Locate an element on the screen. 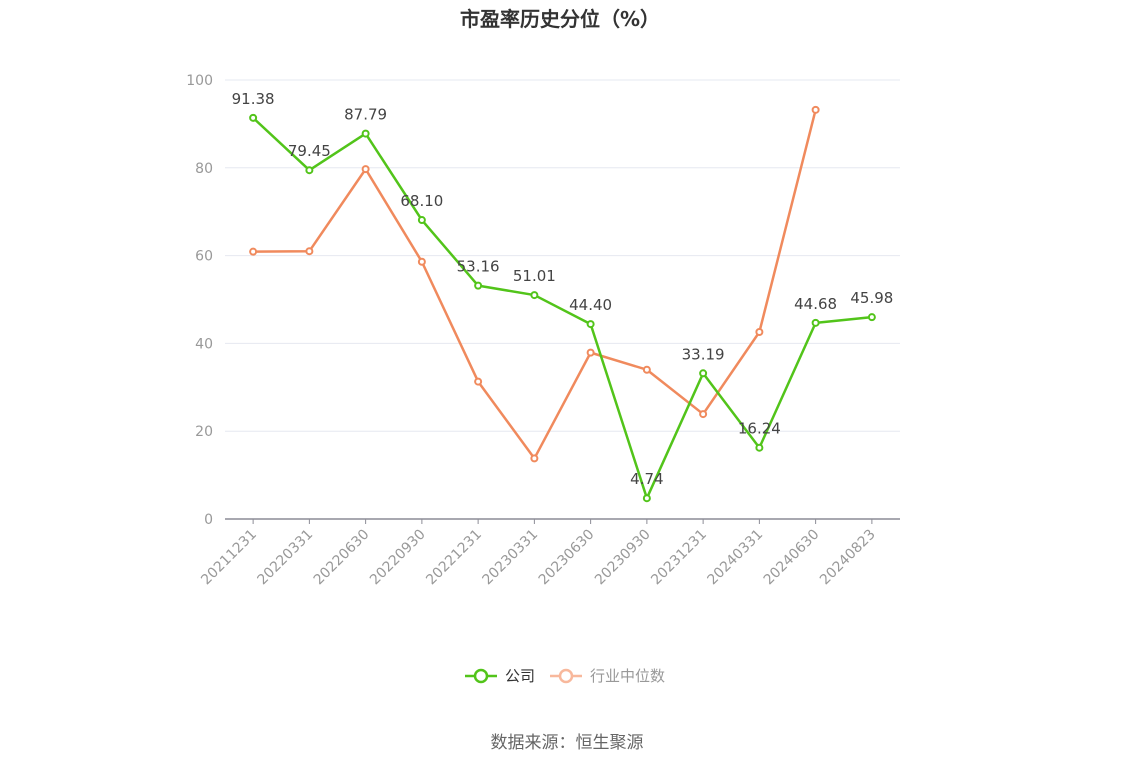 Image resolution: width=1134 pixels, height=766 pixels. source-note: 数据来源：恒生聚源 is located at coordinates (567, 743).